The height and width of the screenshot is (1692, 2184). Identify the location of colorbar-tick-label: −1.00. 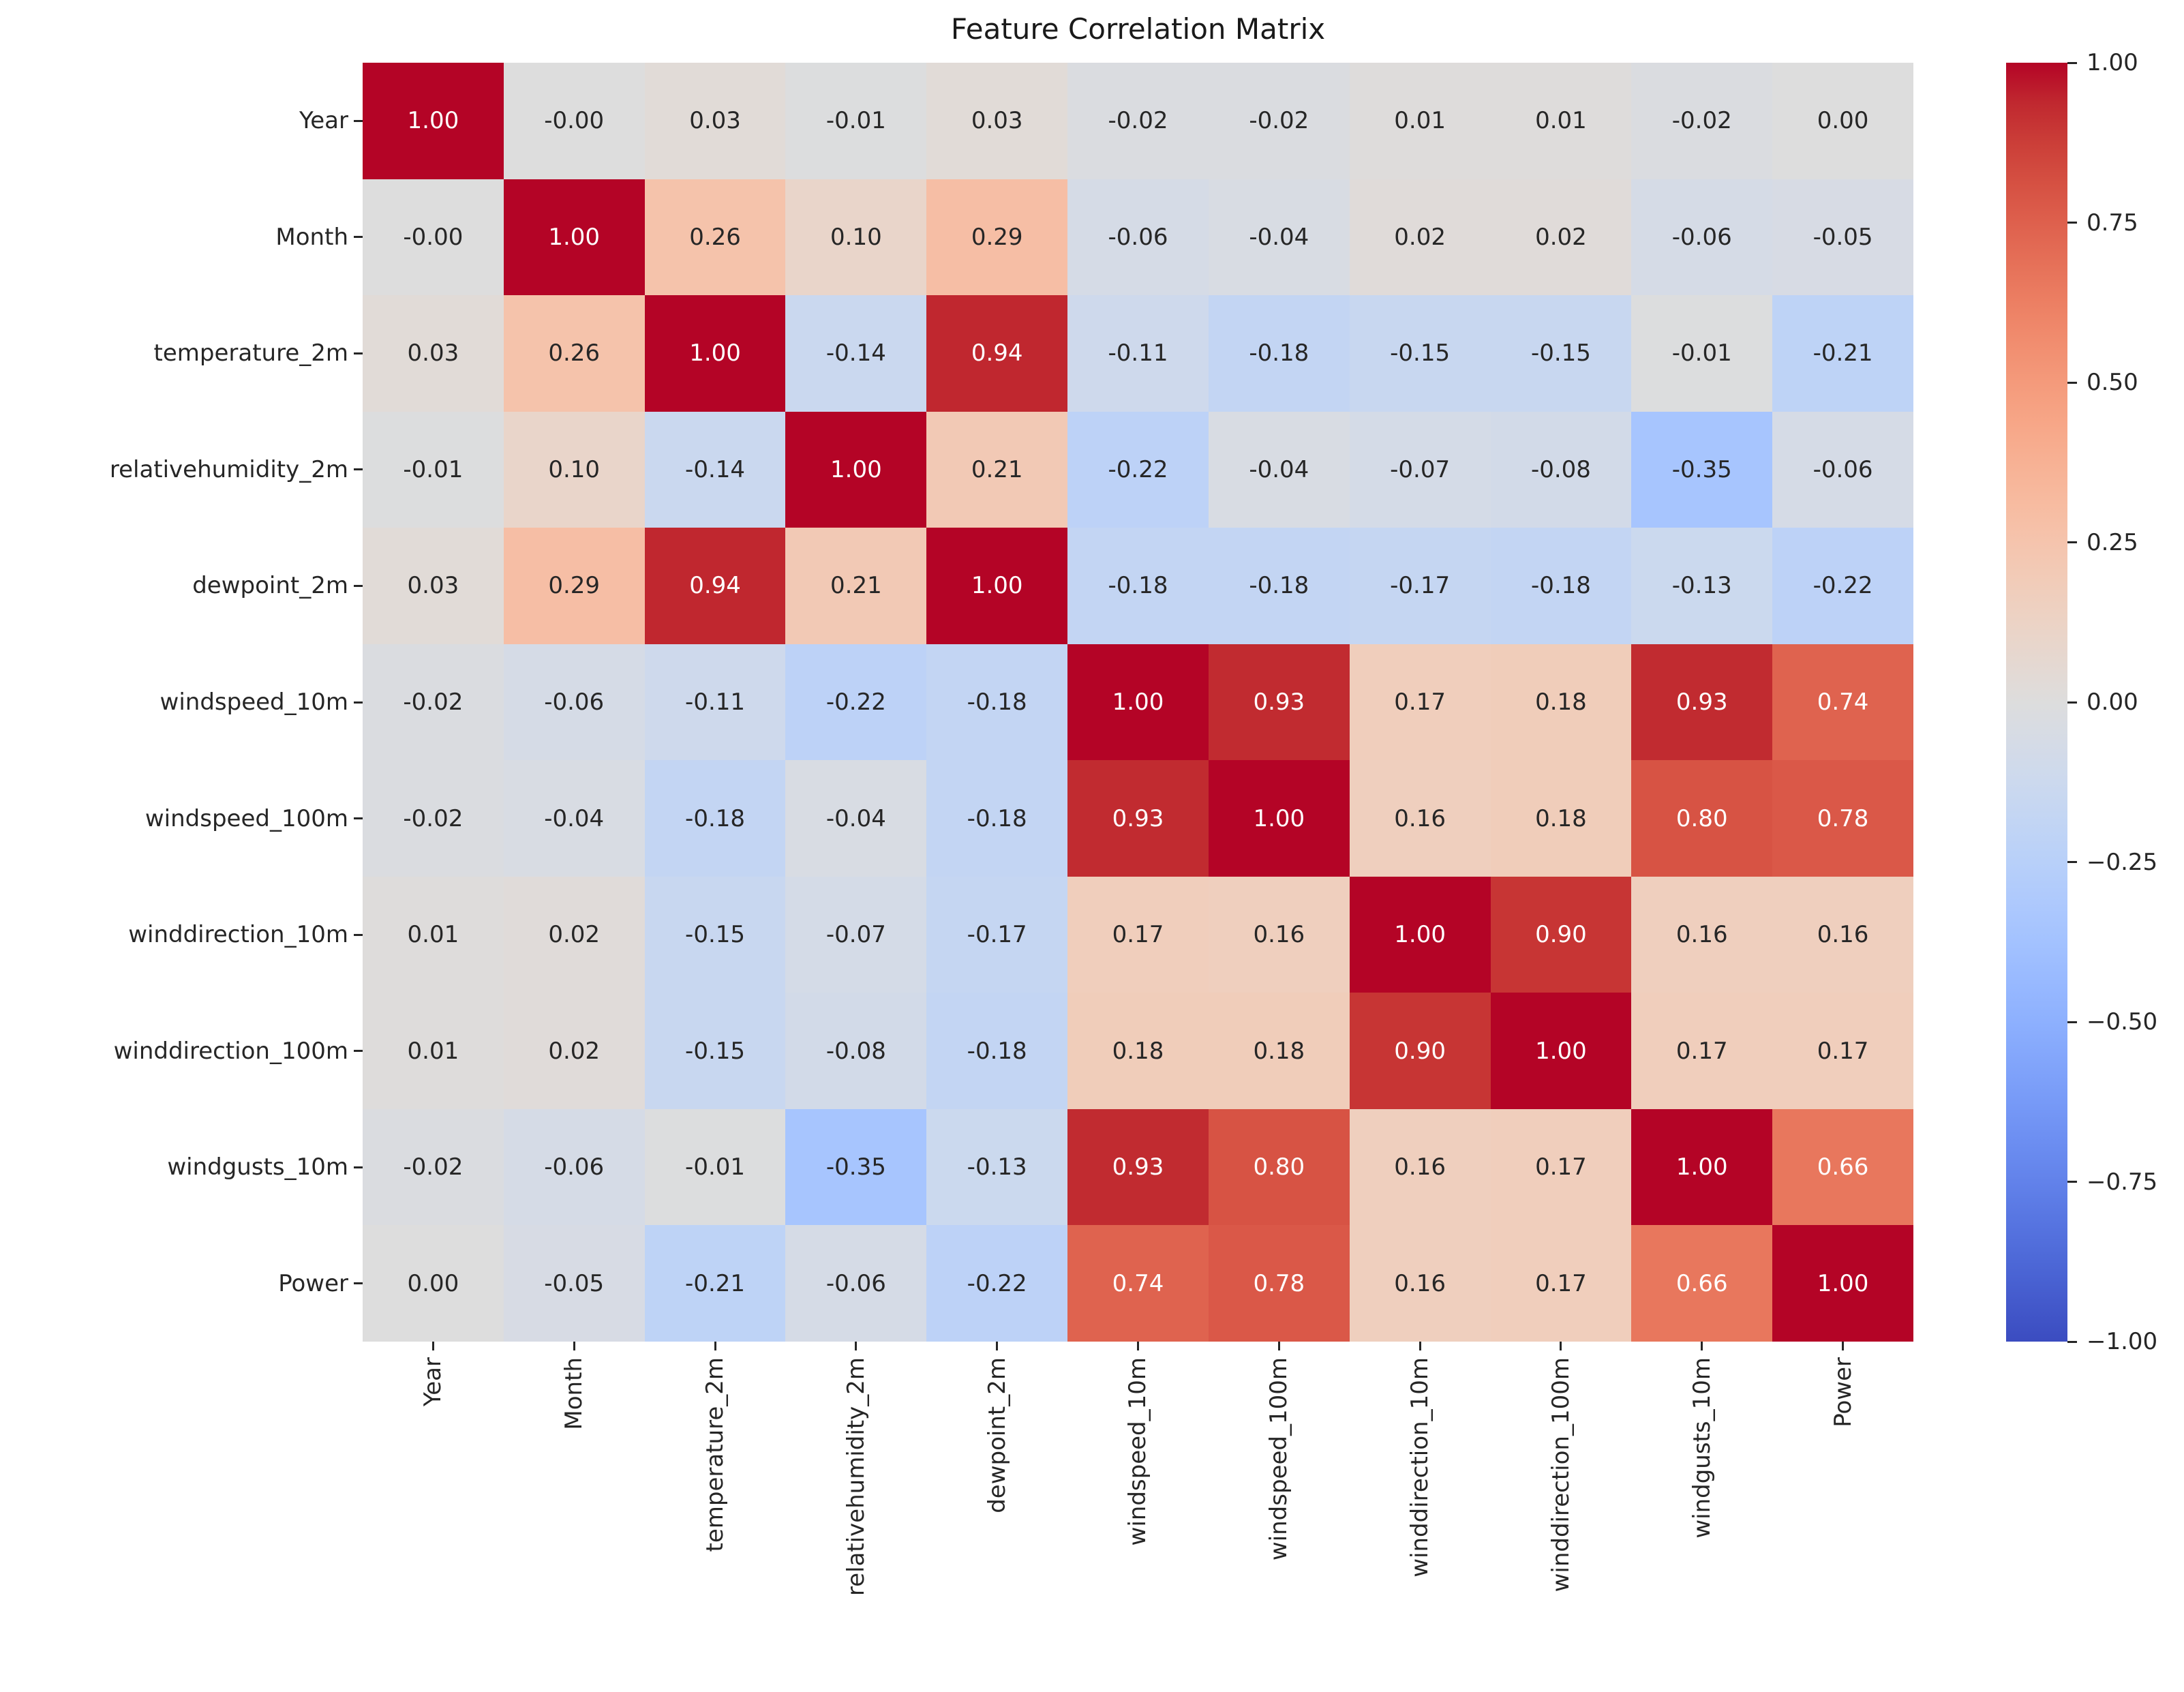
(2122, 1341).